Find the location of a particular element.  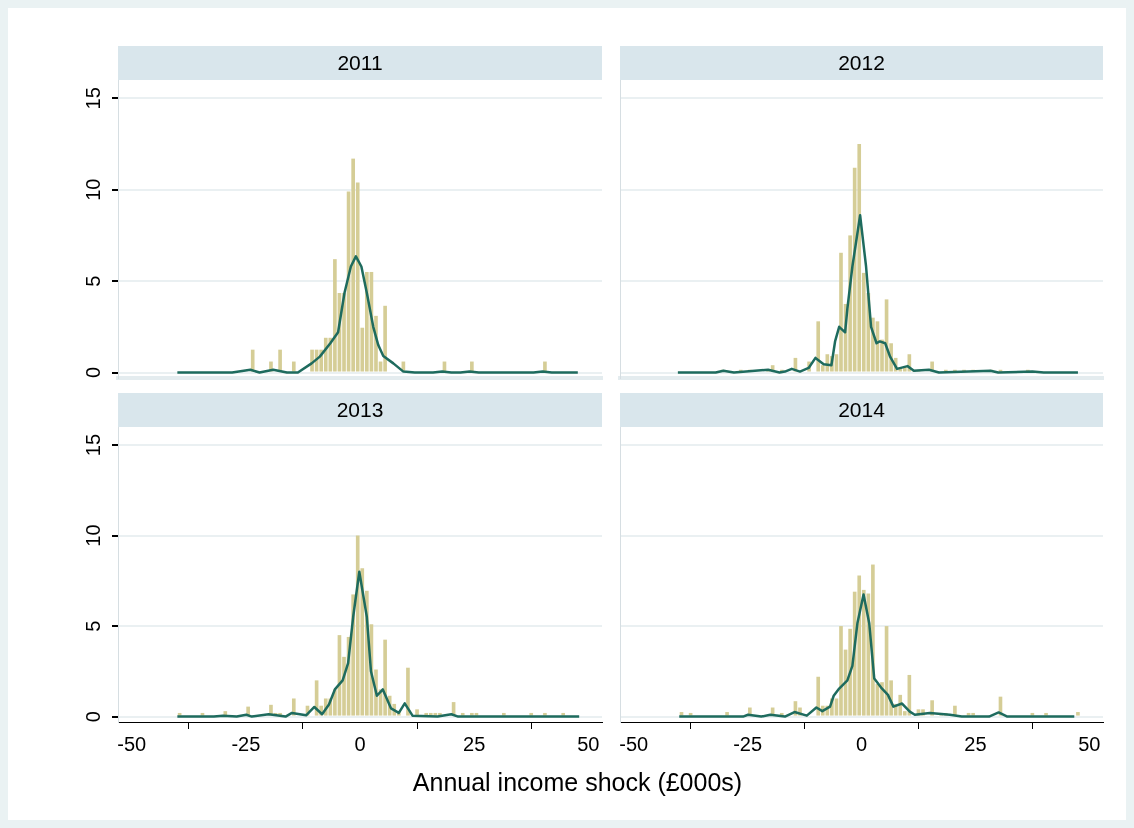

chart-title: 2012 is located at coordinates (861, 63).